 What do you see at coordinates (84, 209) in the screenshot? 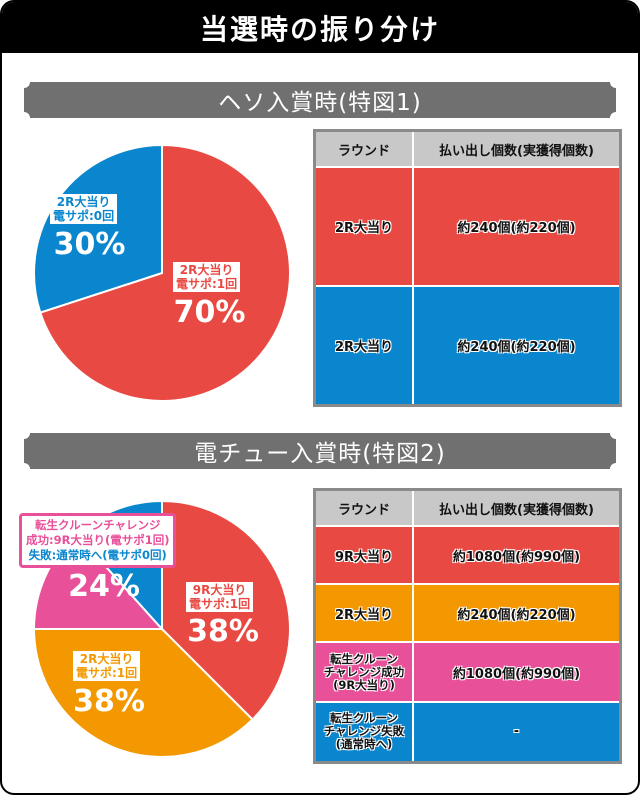
I see `slice-label-2r-densapo0: 2R大当り 電サポ:0回` at bounding box center [84, 209].